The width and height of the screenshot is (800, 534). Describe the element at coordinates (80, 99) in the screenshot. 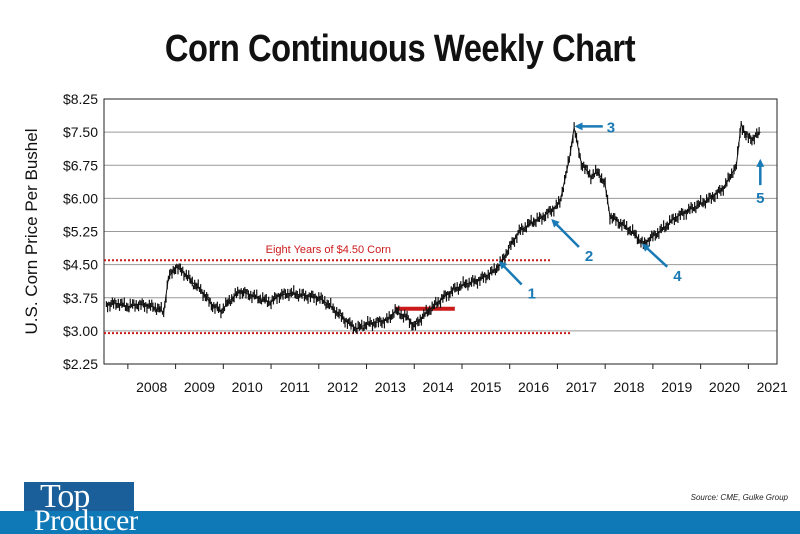

I see `y-tick-label: $8.25` at that location.